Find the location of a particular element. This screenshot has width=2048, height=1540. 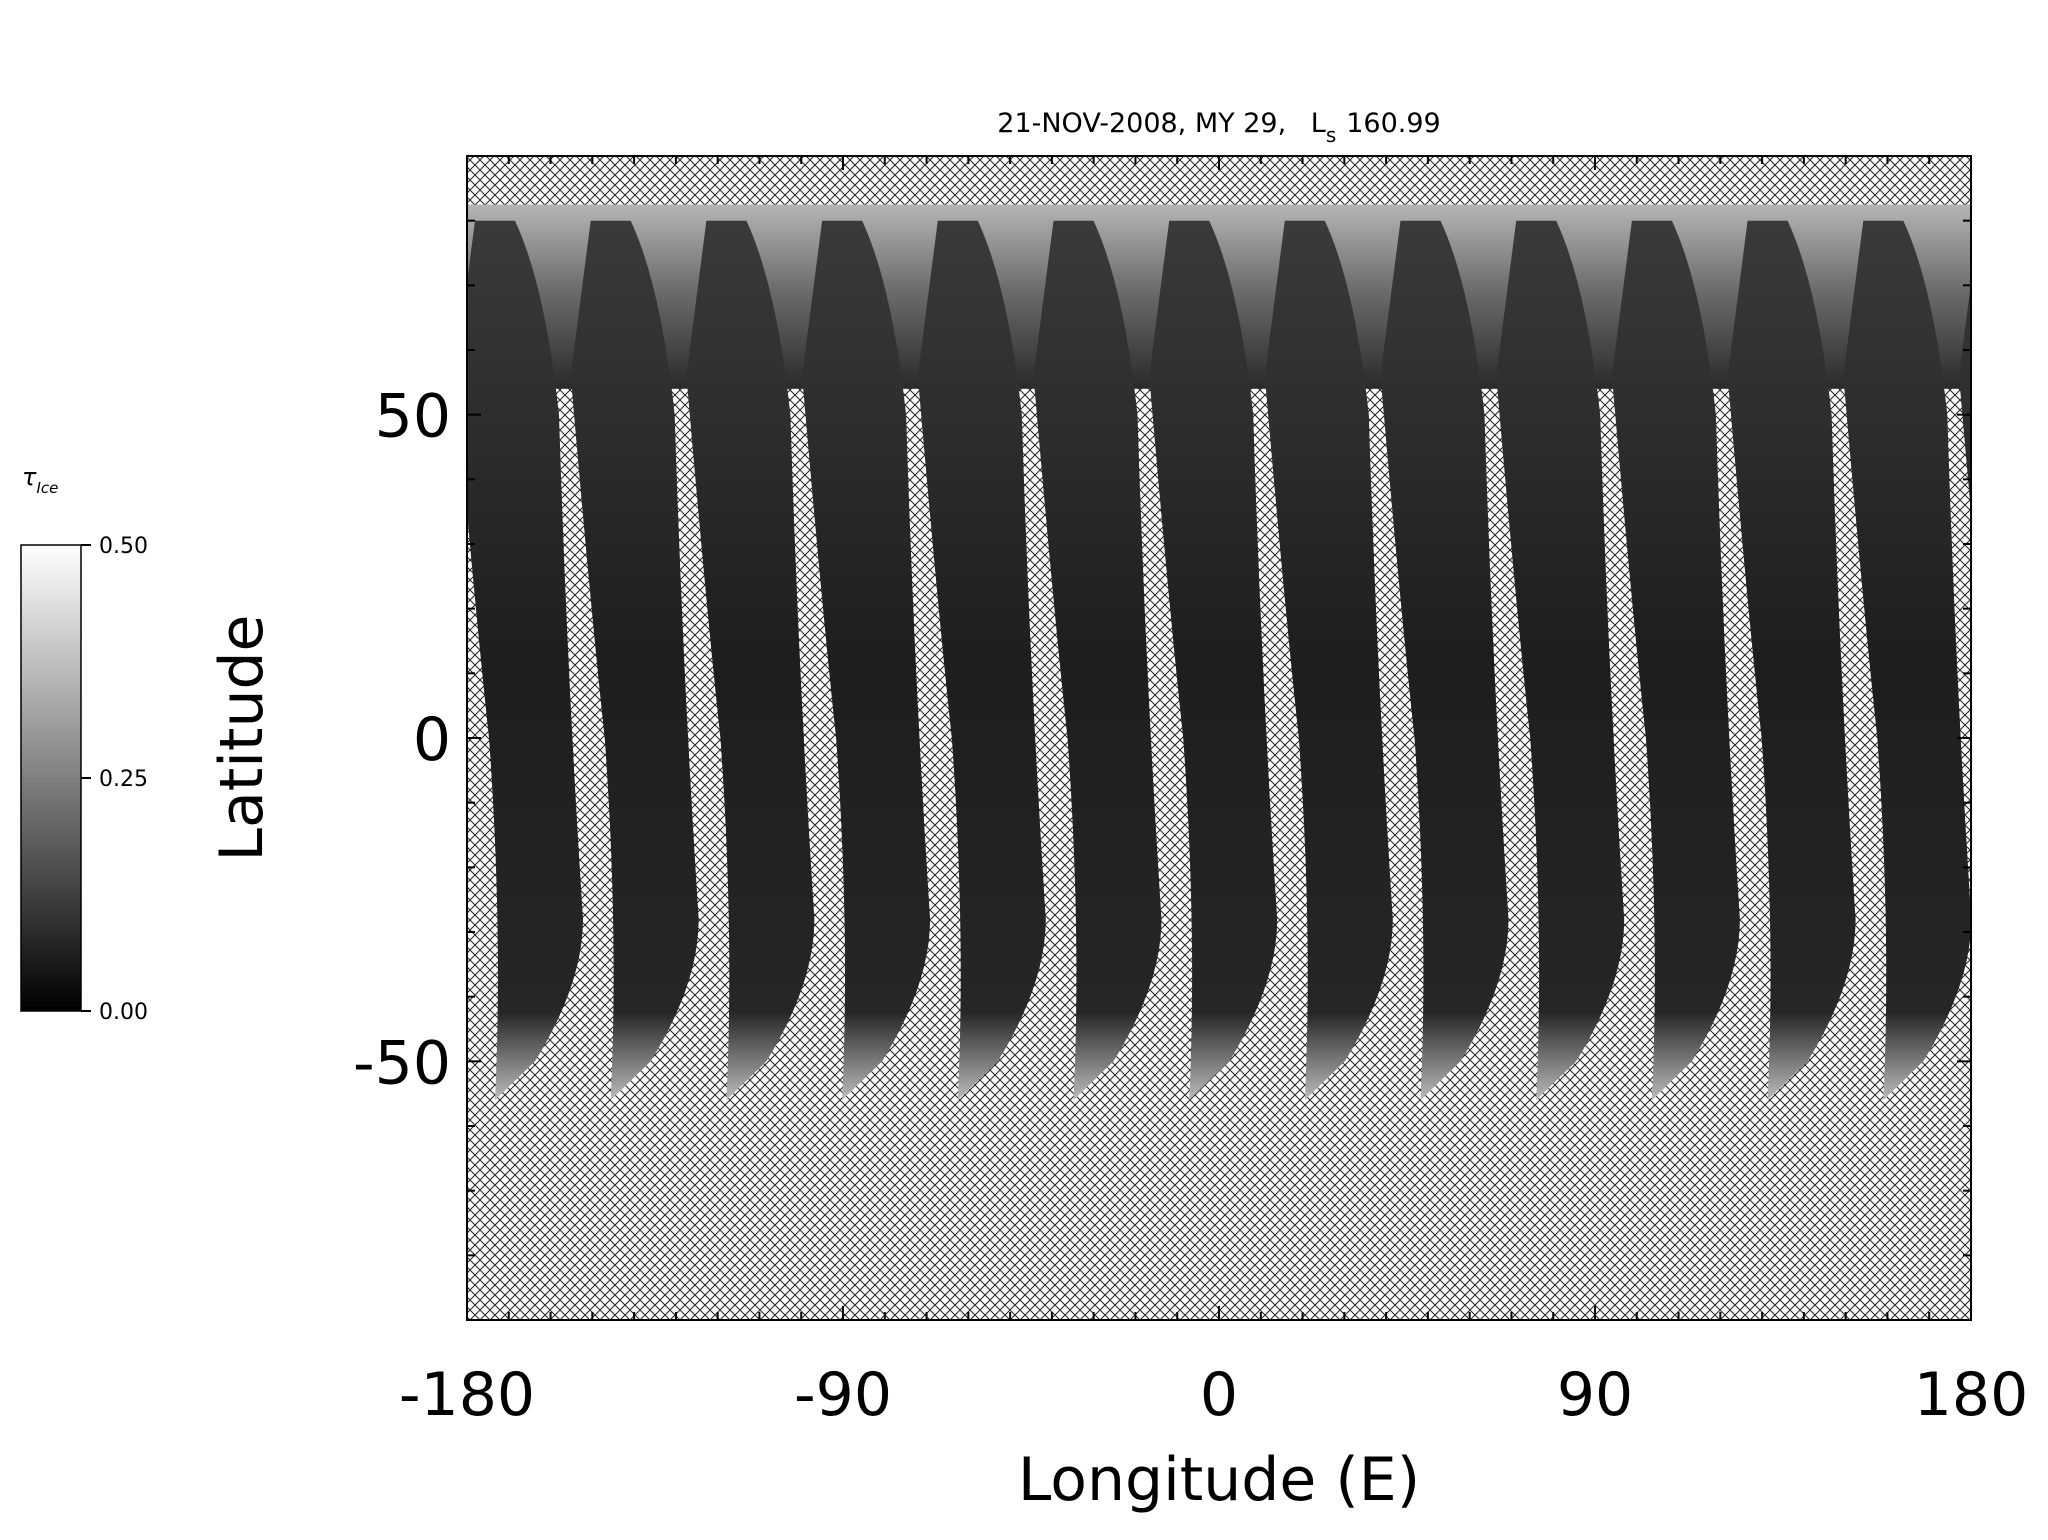

x-tick-label: 180 is located at coordinates (1971, 1395).